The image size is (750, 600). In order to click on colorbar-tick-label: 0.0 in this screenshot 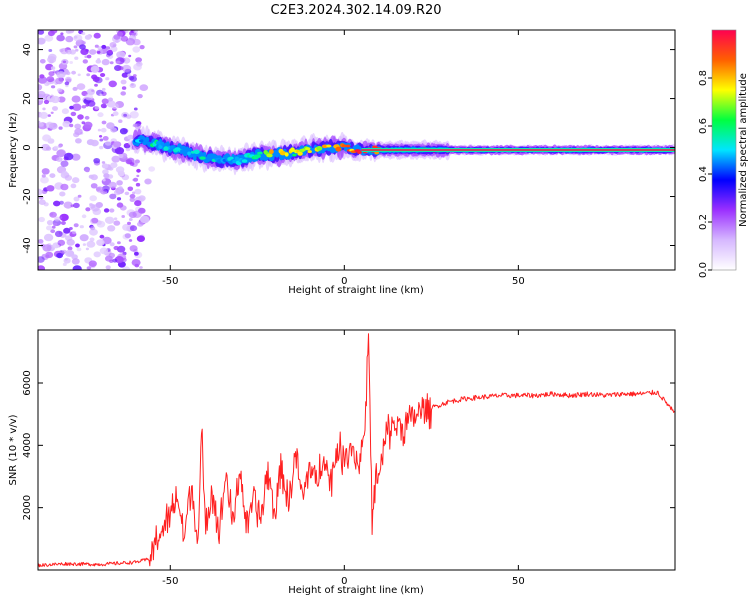, I will do `click(703, 270)`.